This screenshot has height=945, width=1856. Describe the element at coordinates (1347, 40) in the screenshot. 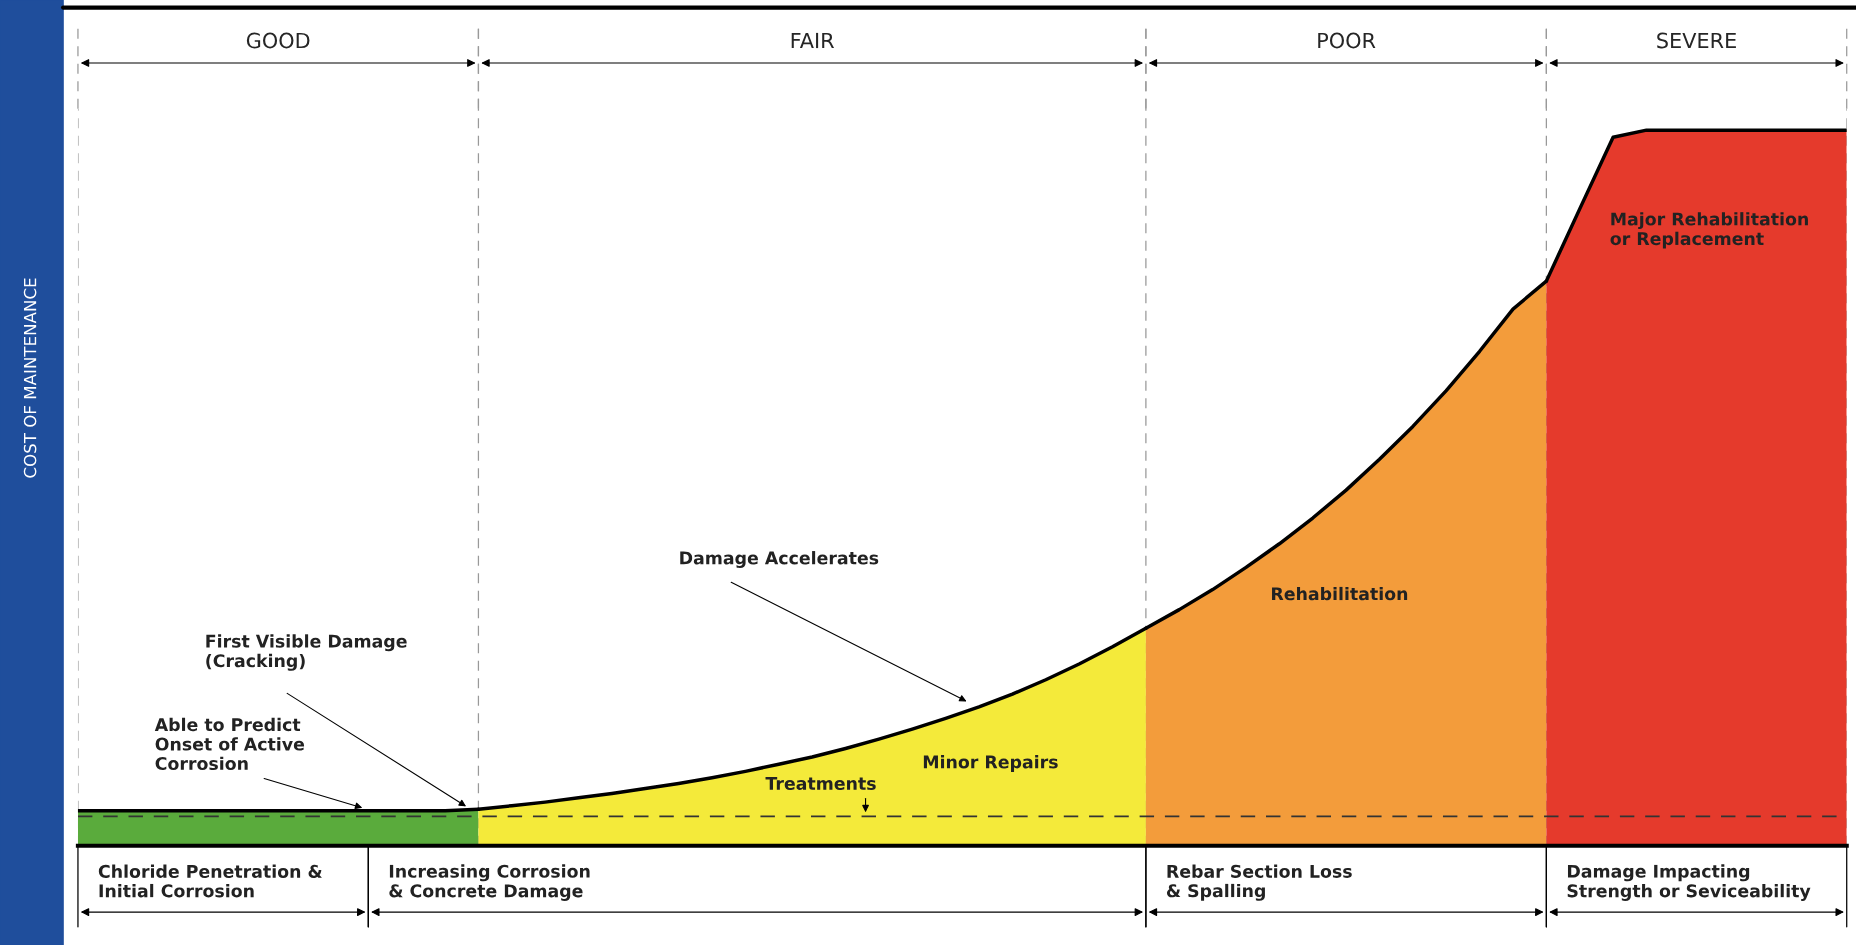

I see `text: POOR` at that location.